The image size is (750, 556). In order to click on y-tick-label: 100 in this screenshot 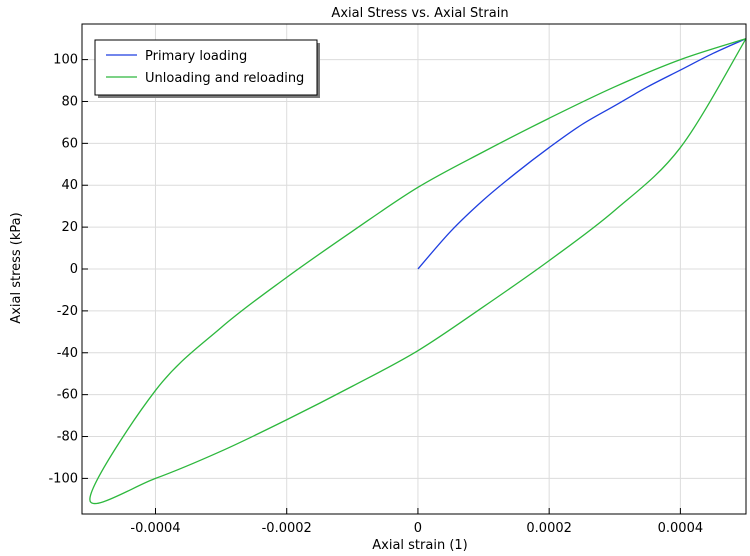, I will do `click(65, 60)`.